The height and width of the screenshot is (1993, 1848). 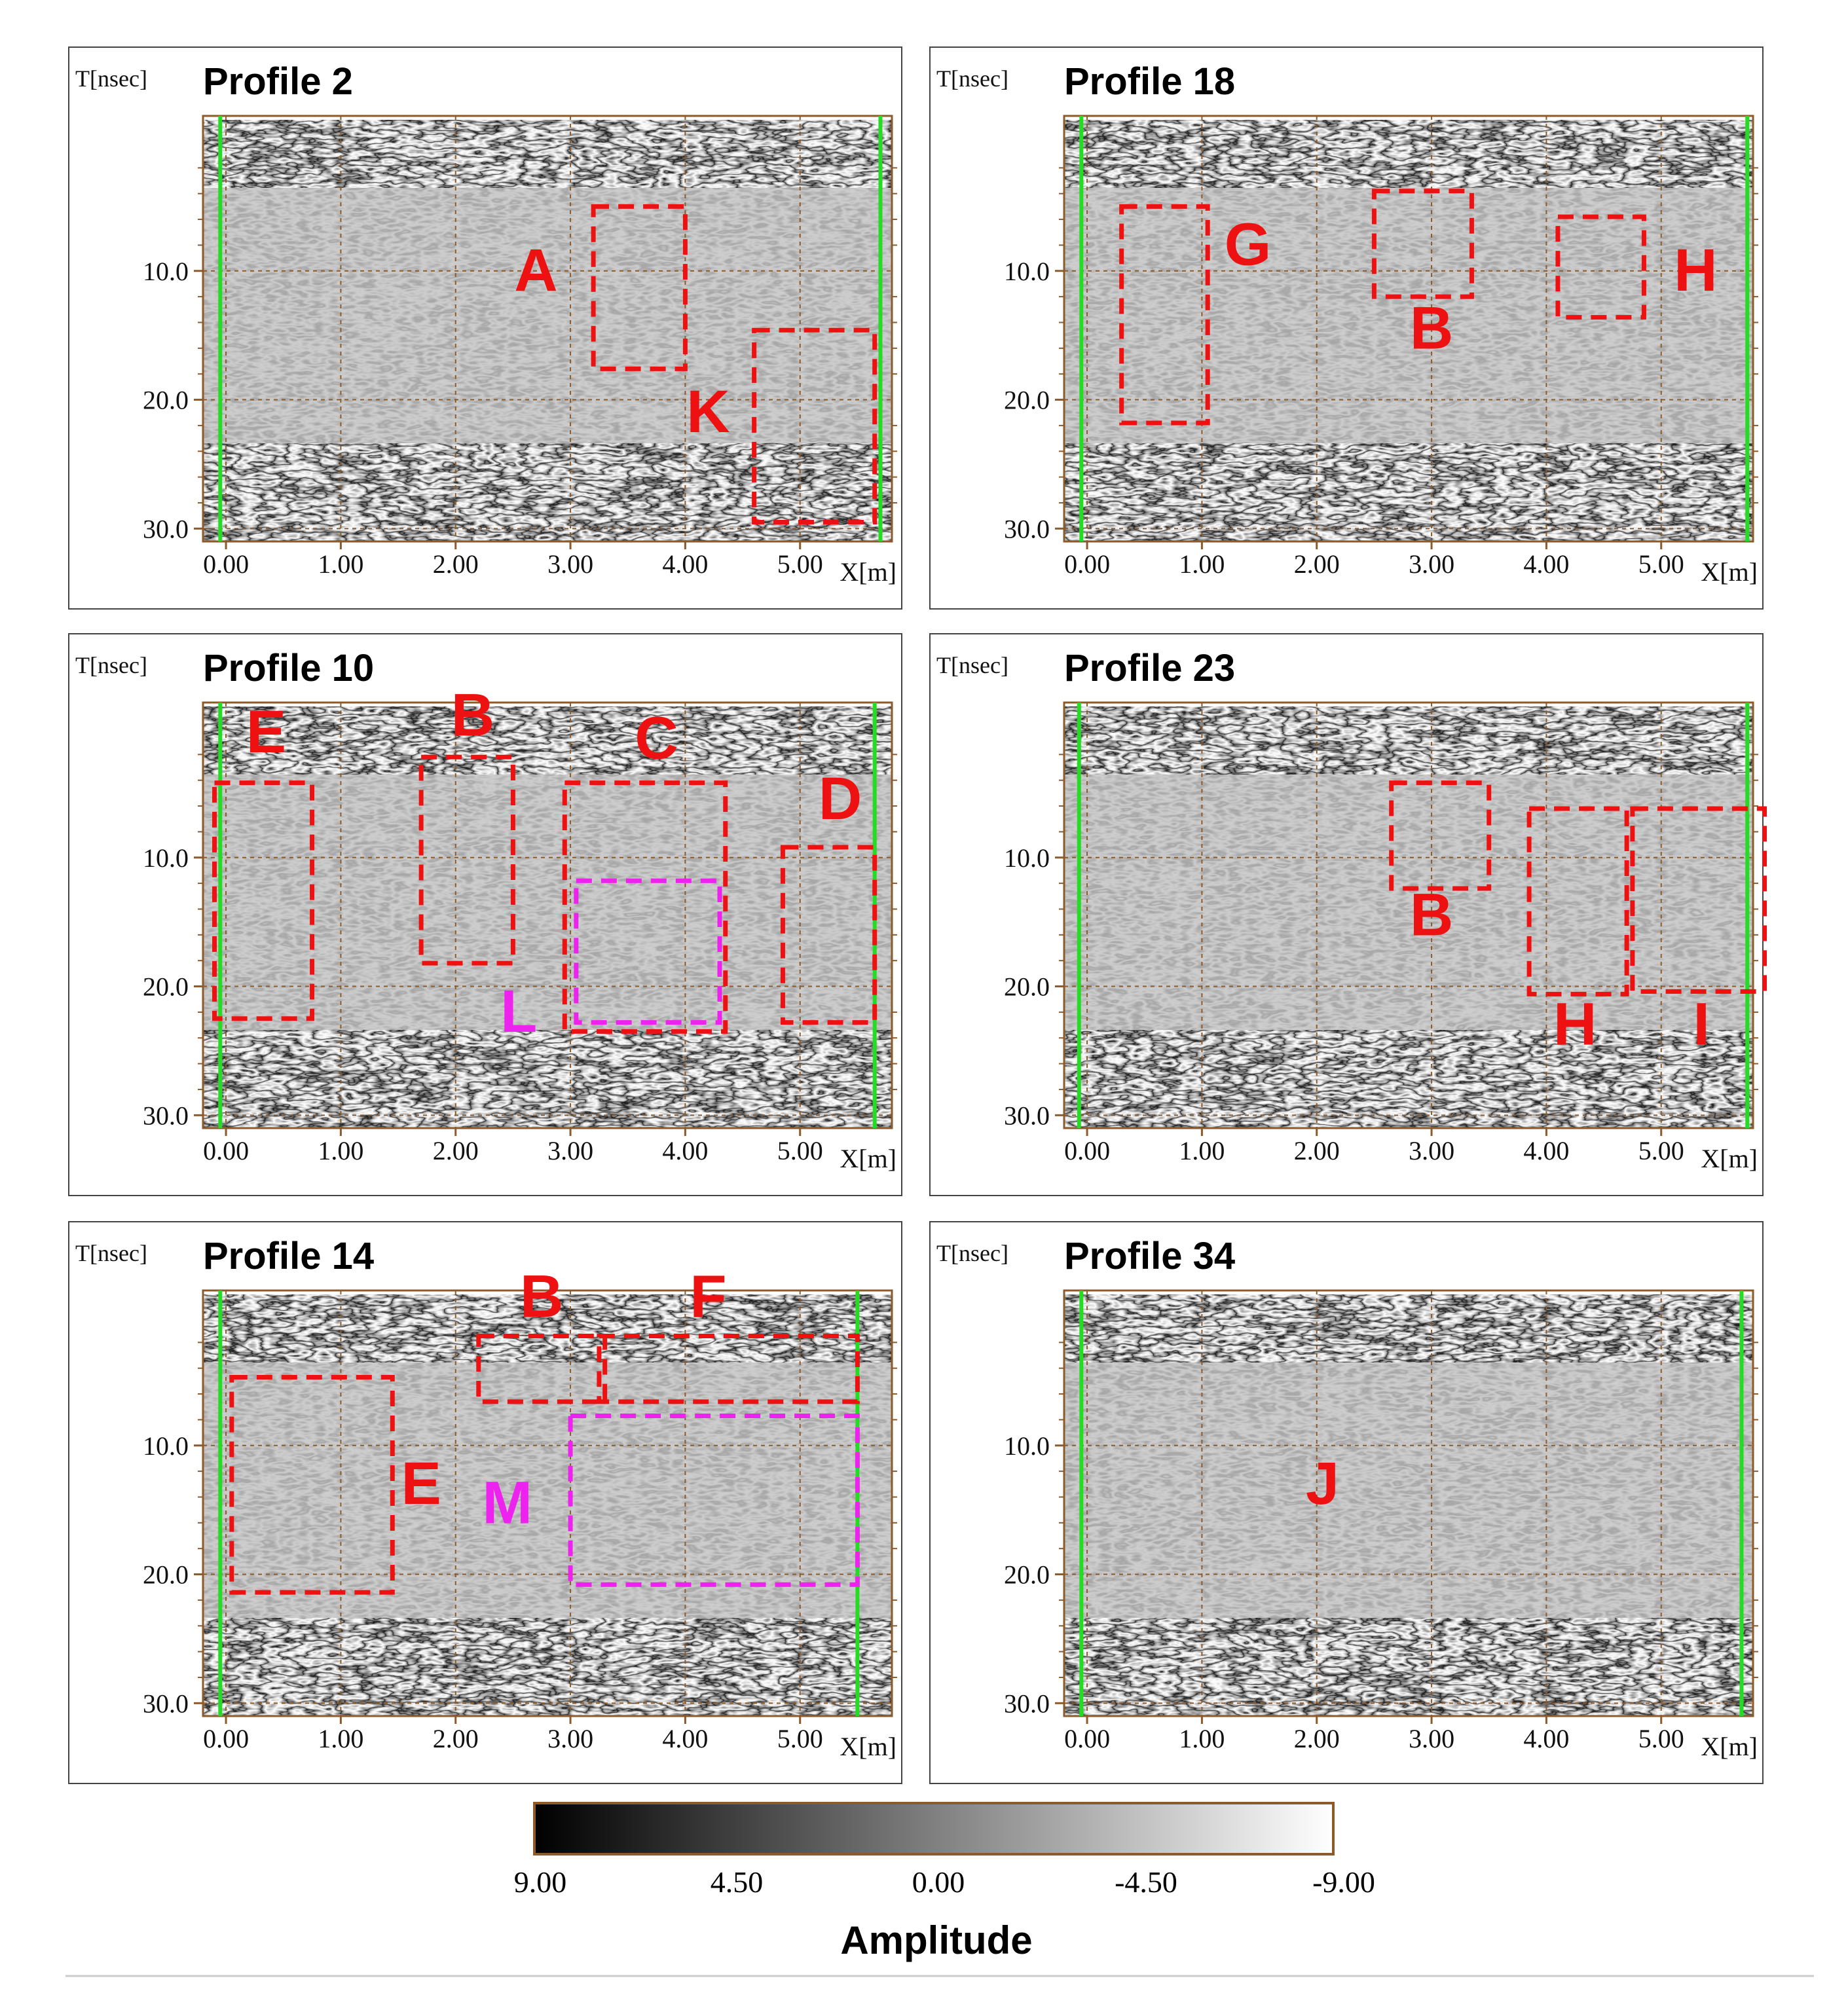 What do you see at coordinates (708, 1296) in the screenshot?
I see `annotation-label: F` at bounding box center [708, 1296].